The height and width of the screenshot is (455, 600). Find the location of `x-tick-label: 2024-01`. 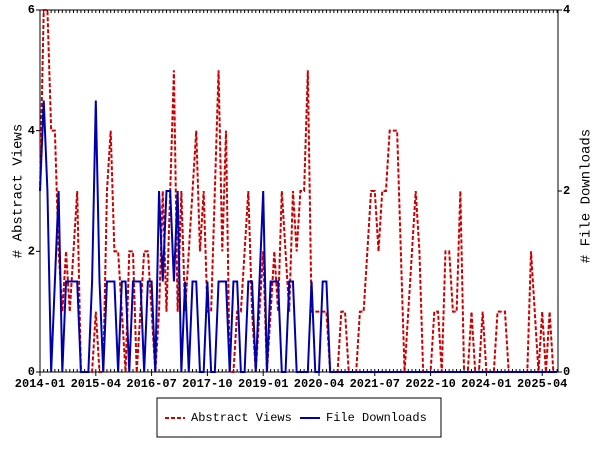

x-tick-label: 2024-01 is located at coordinates (486, 384).